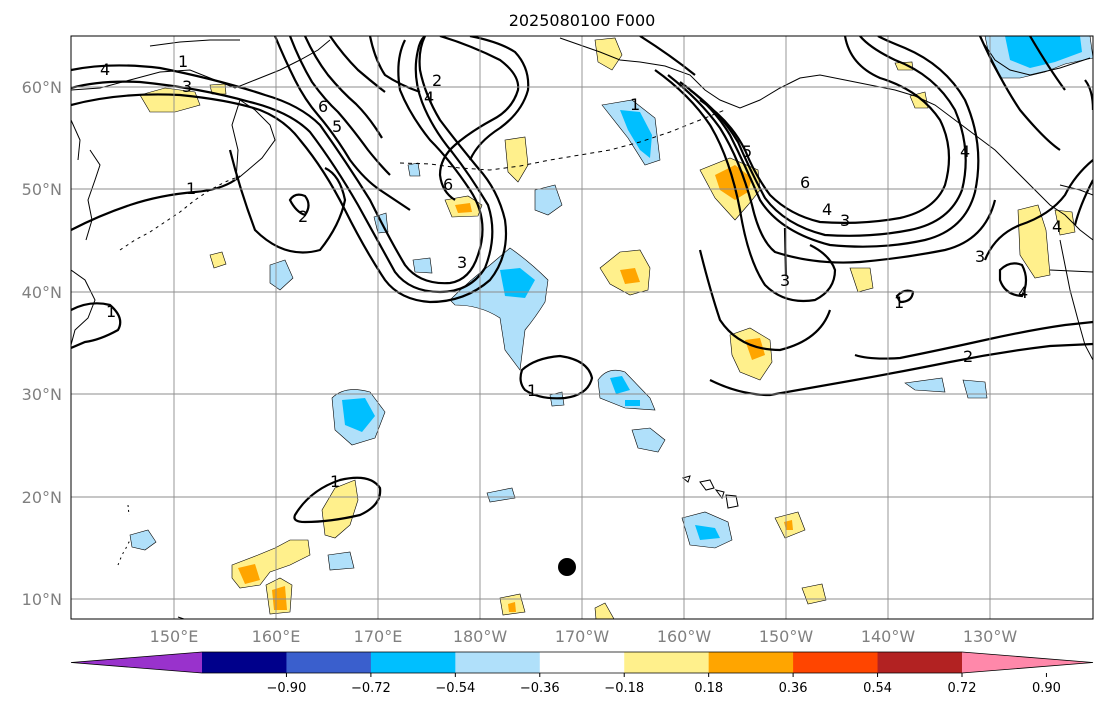 This screenshot has height=712, width=1105. Describe the element at coordinates (174, 636) in the screenshot. I see `lon-tick-label: 150°E` at that location.